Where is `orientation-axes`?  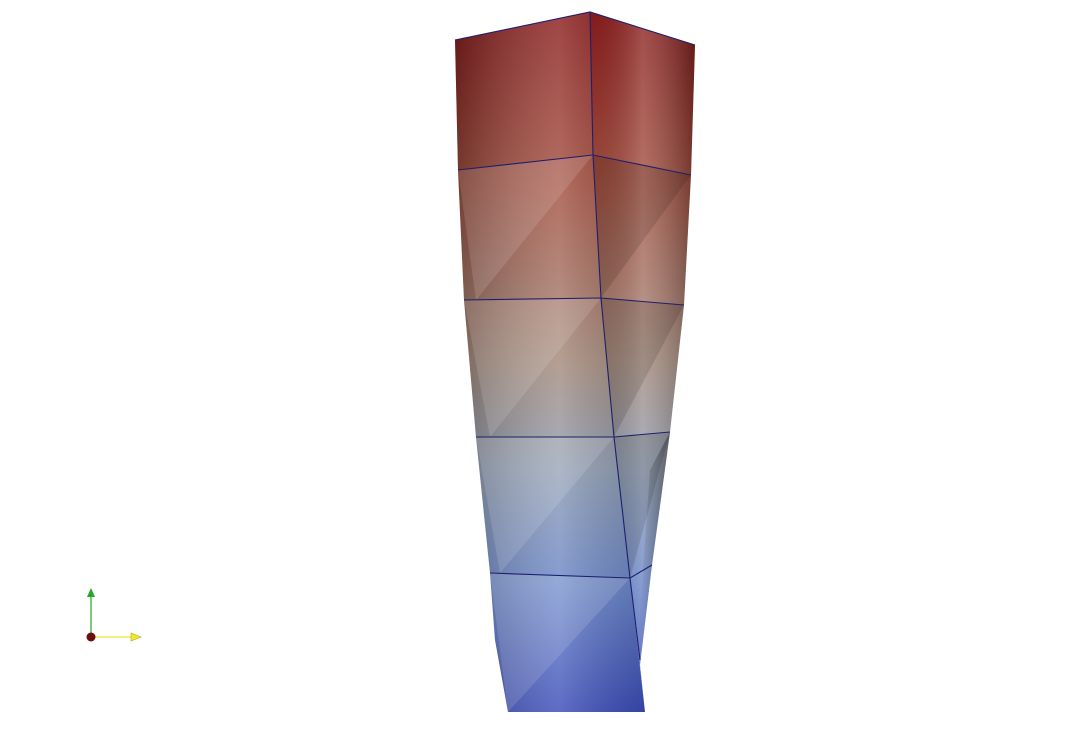 orientation-axes is located at coordinates (114, 615).